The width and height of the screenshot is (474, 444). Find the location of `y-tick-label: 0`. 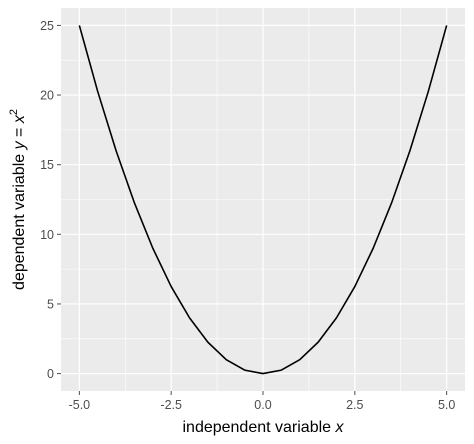

y-tick-label: 0 is located at coordinates (50, 374).